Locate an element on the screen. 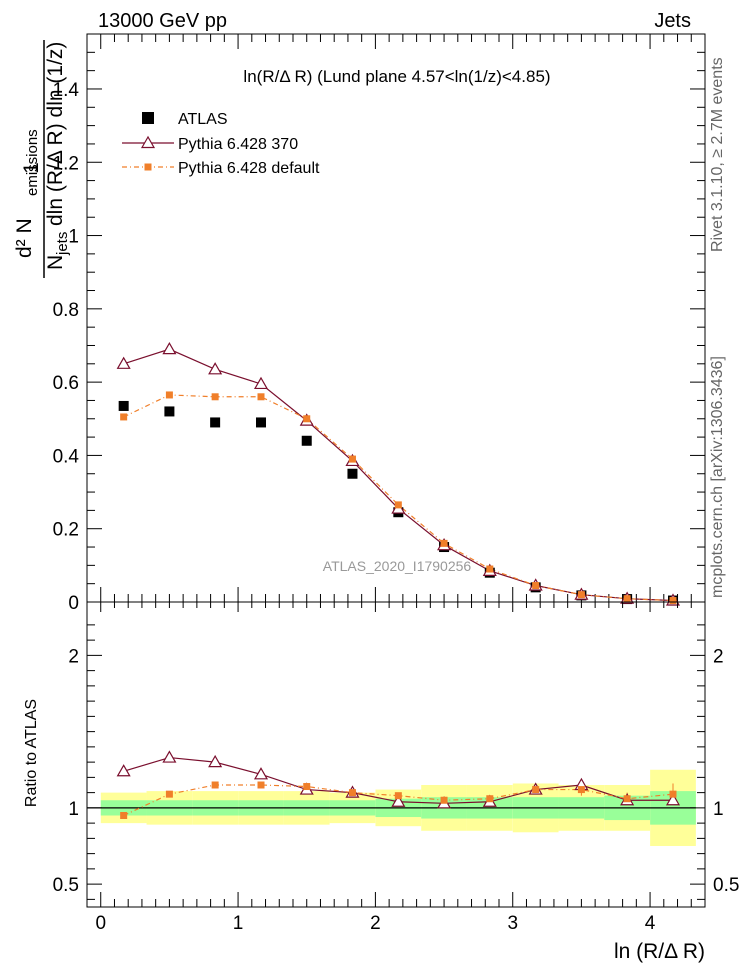  y-label-one: 1 is located at coordinates (31, 168).